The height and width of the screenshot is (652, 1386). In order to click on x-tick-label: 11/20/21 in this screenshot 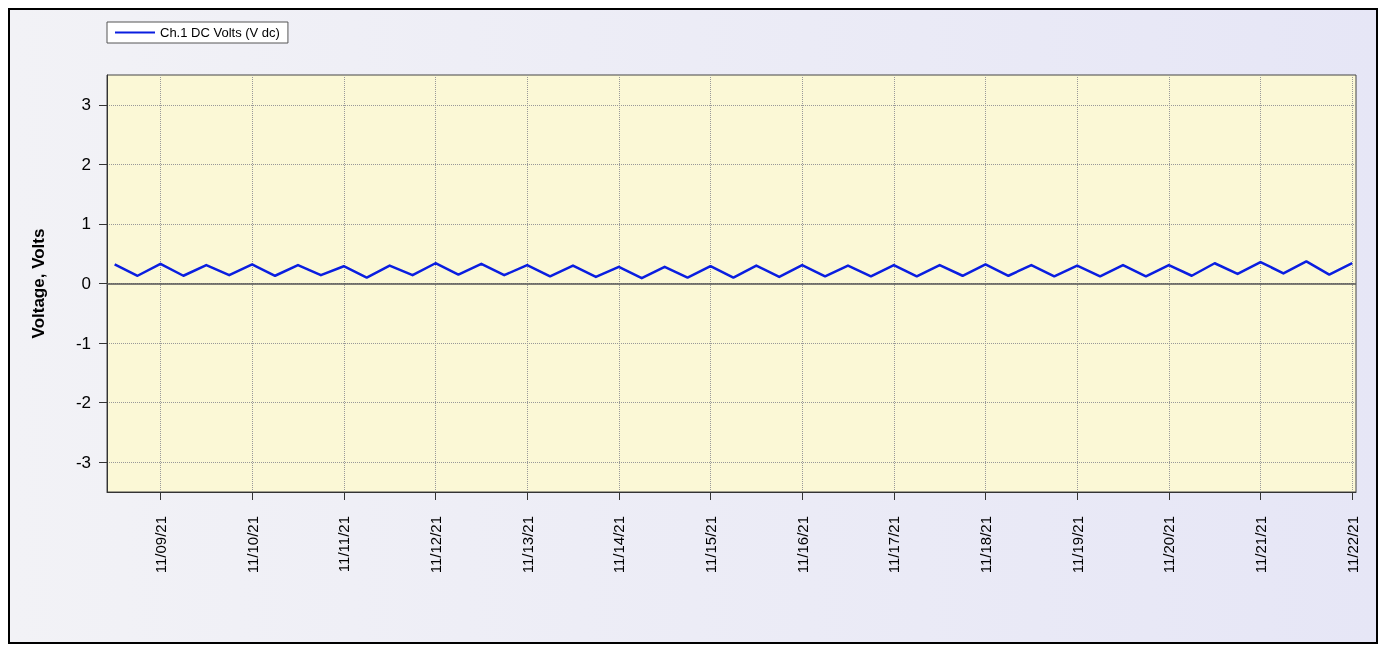, I will do `click(1169, 545)`.